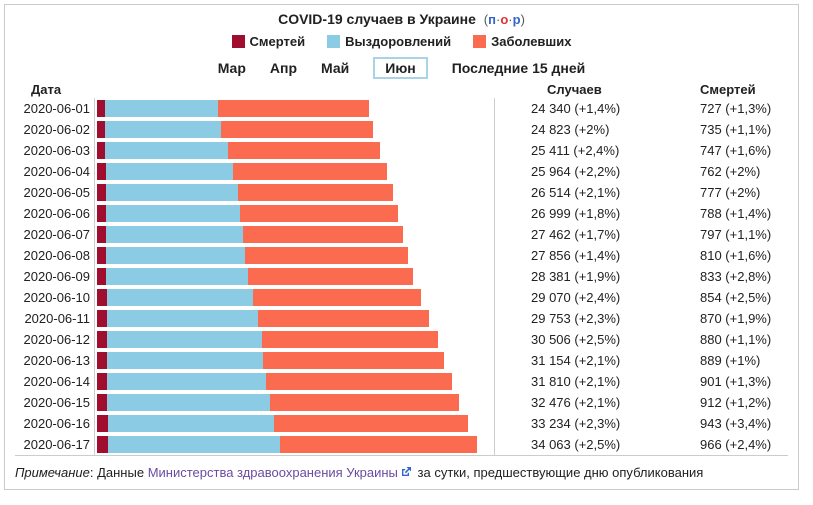  What do you see at coordinates (277, 41) in the screenshot?
I see `legend-label: Смертей` at bounding box center [277, 41].